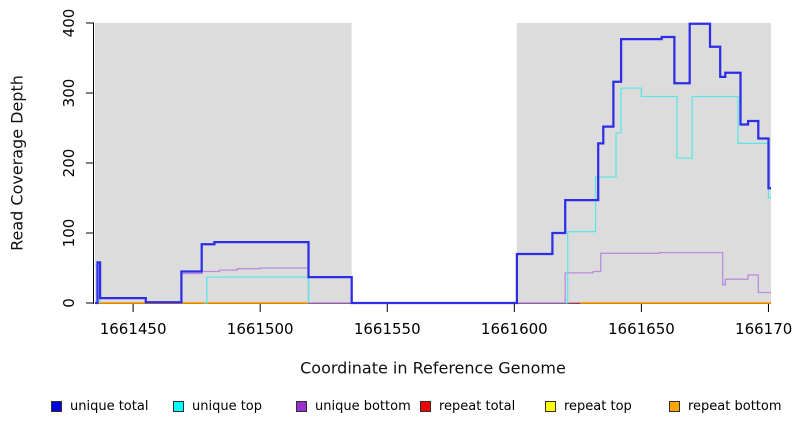 Image resolution: width=792 pixels, height=432 pixels. What do you see at coordinates (109, 406) in the screenshot?
I see `legend-label-unique-total: unique total` at bounding box center [109, 406].